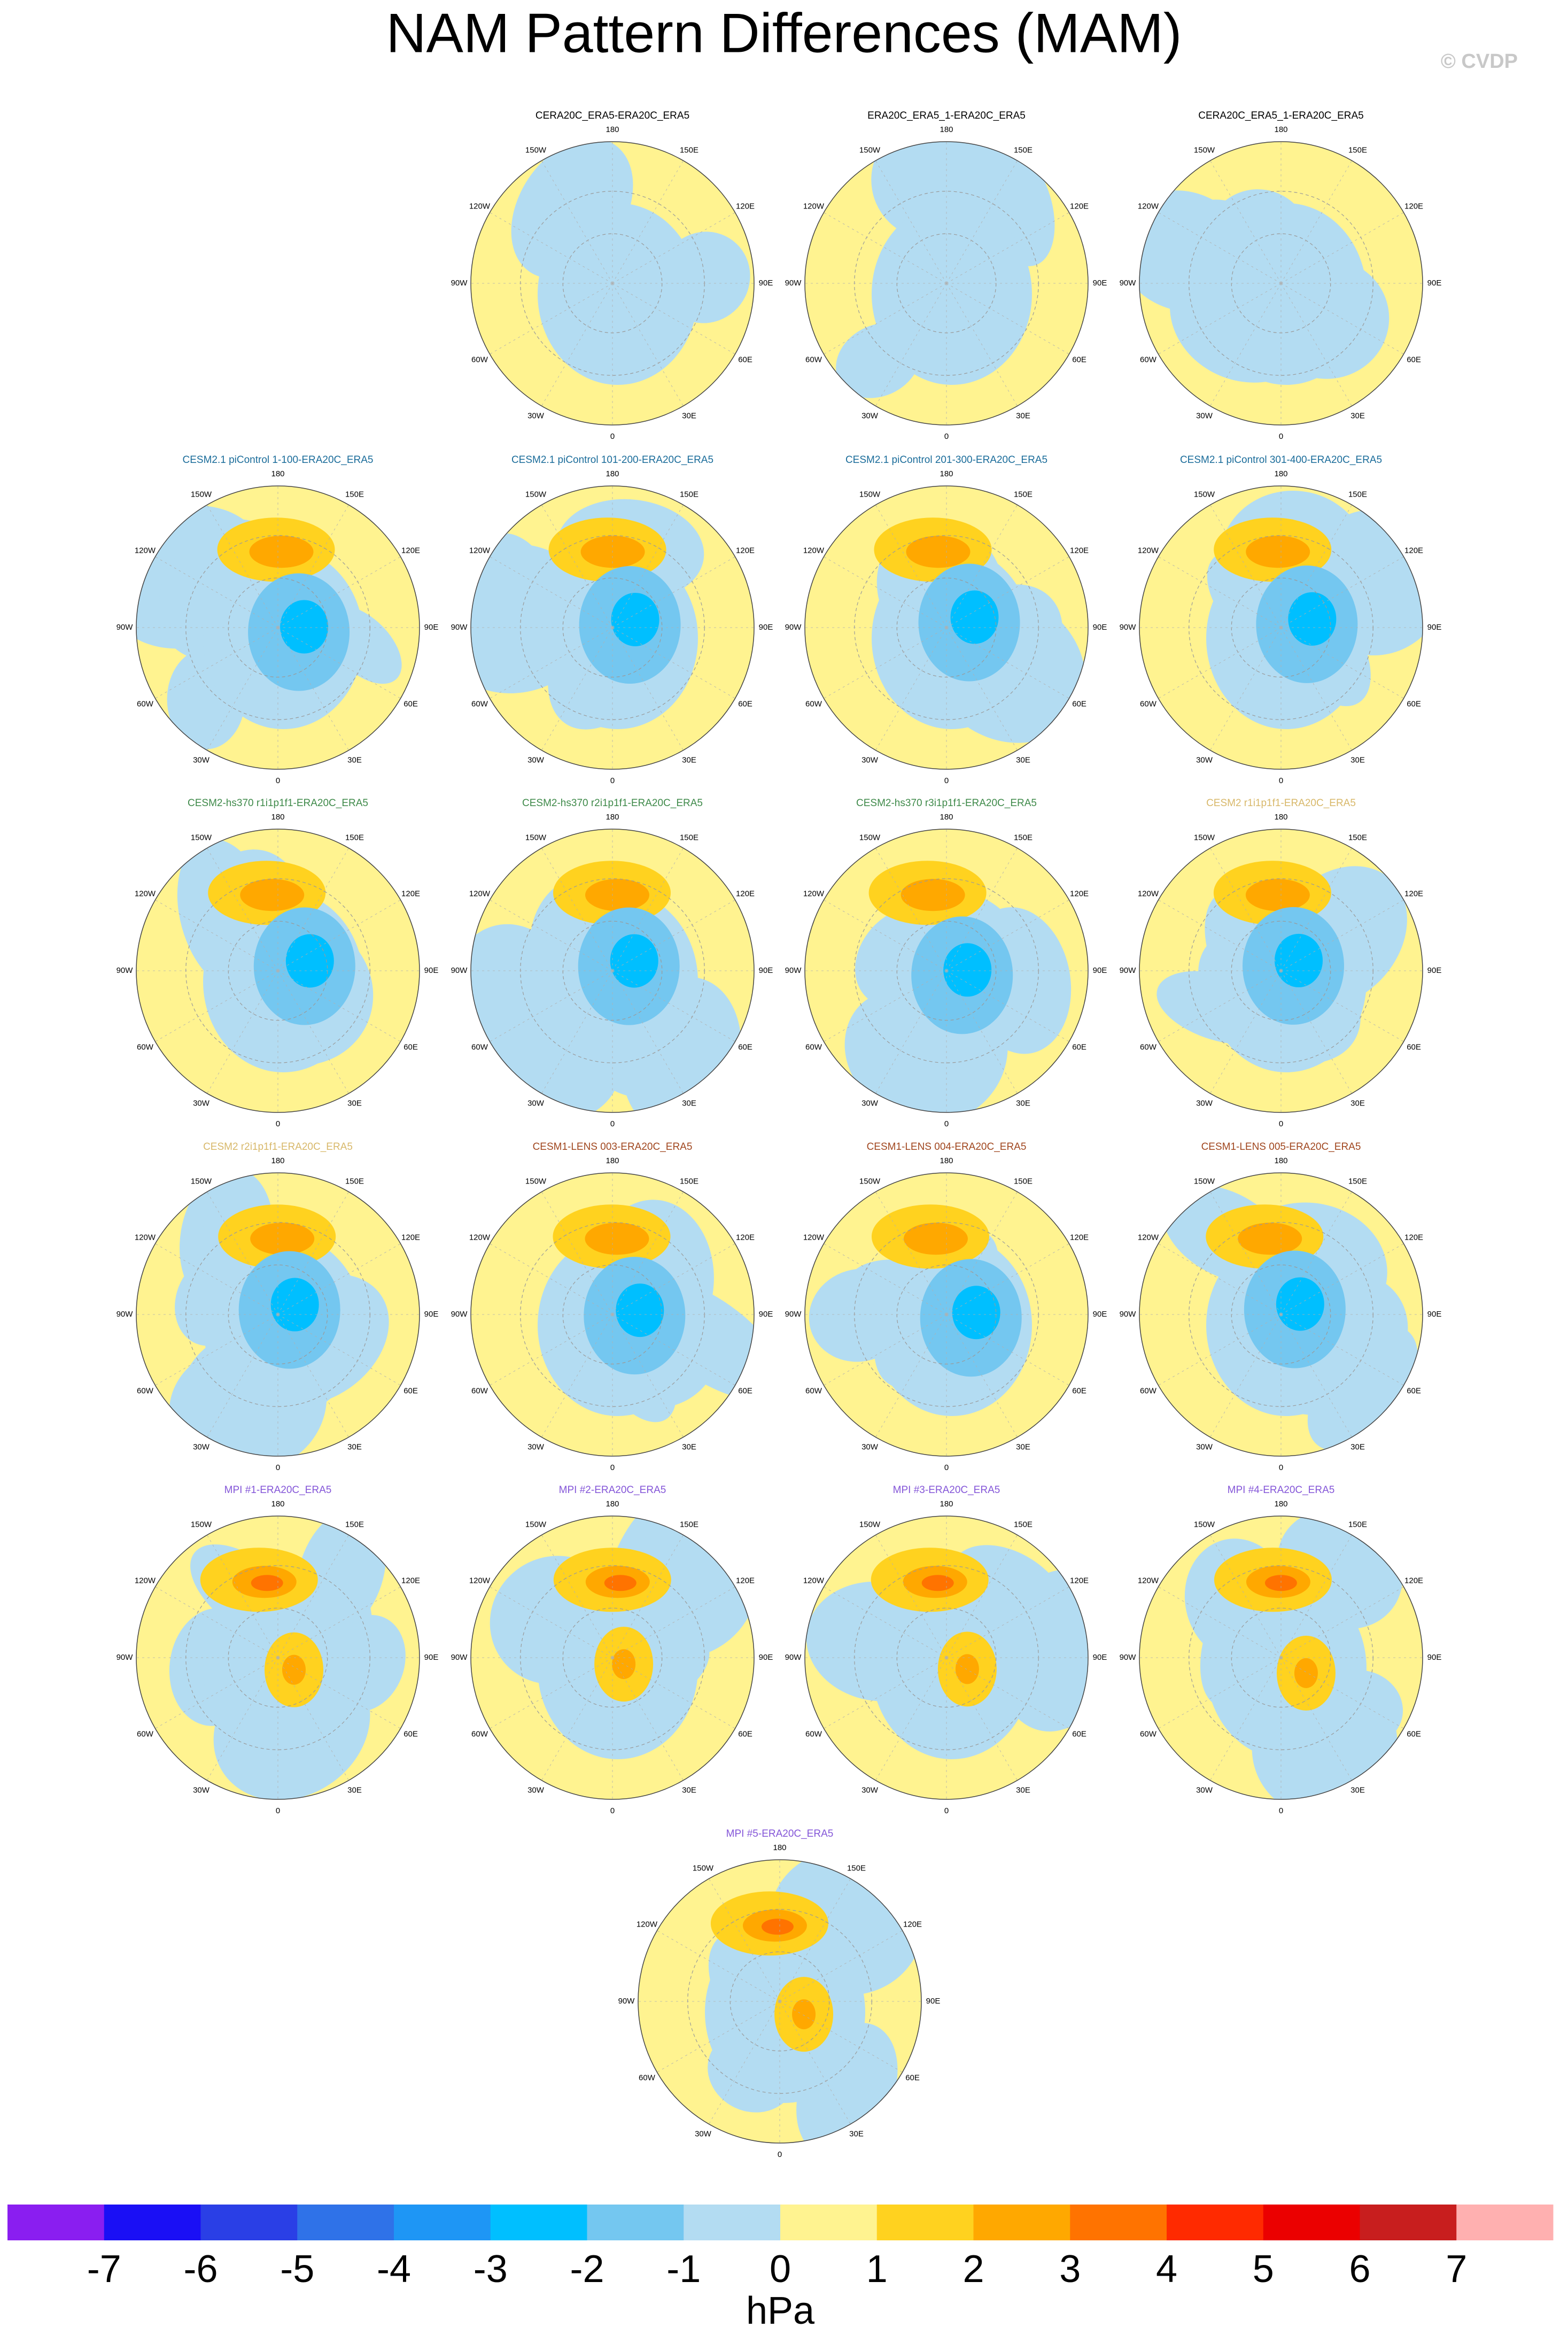 Image resolution: width=1568 pixels, height=2351 pixels. I want to click on colorbar-tick-label: 0, so click(781, 2269).